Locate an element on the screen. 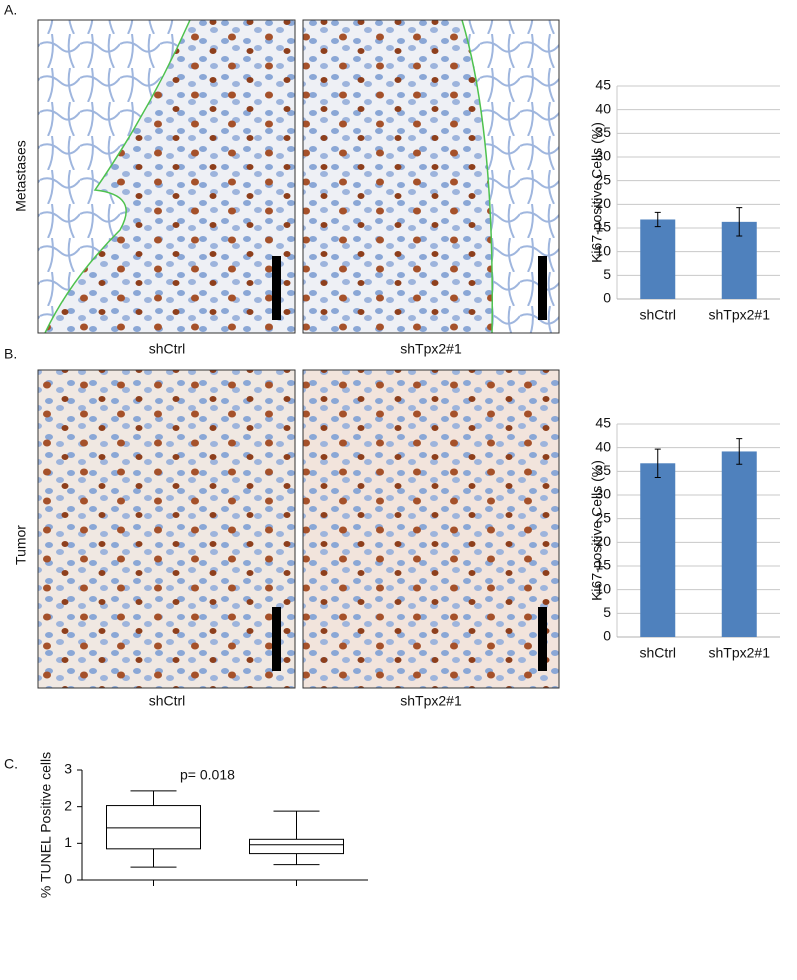 The width and height of the screenshot is (797, 980). panel-label: C. is located at coordinates (11, 764).